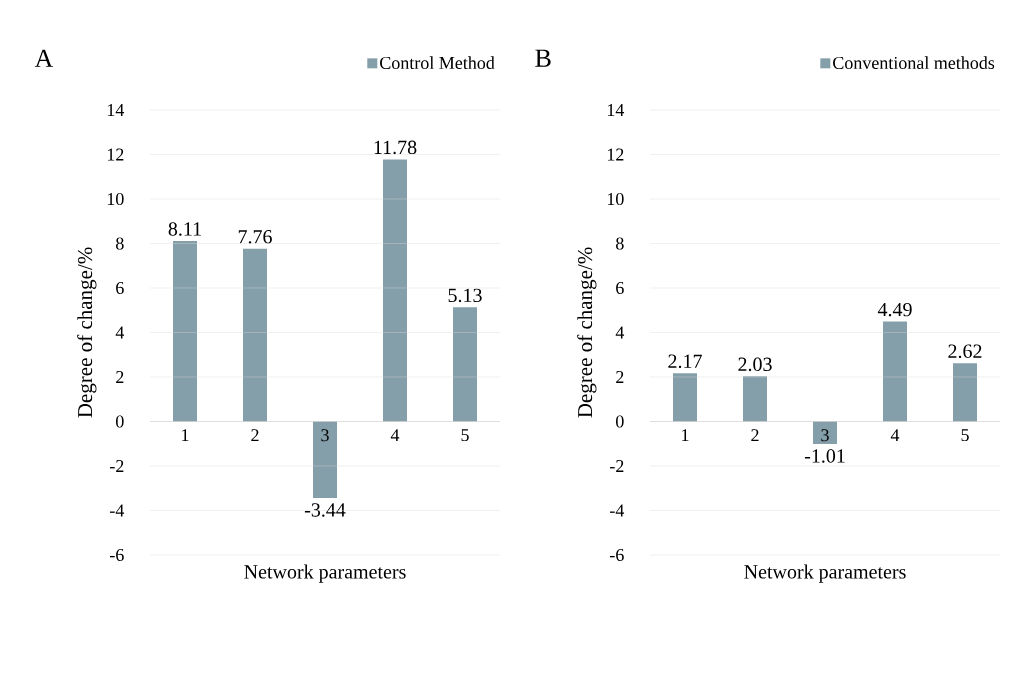 Image resolution: width=1035 pixels, height=675 pixels. What do you see at coordinates (465, 295) in the screenshot?
I see `data-label: 5.13` at bounding box center [465, 295].